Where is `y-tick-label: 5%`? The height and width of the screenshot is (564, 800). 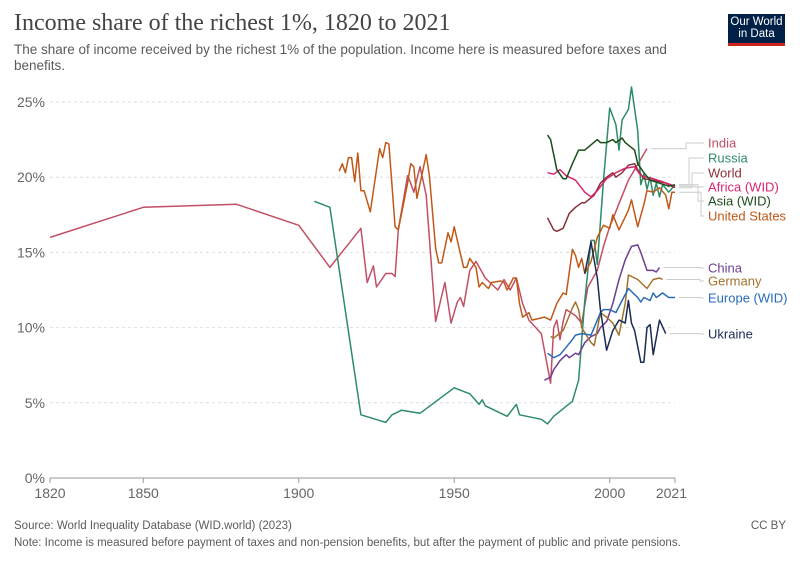
y-tick-label: 5% is located at coordinates (35, 403).